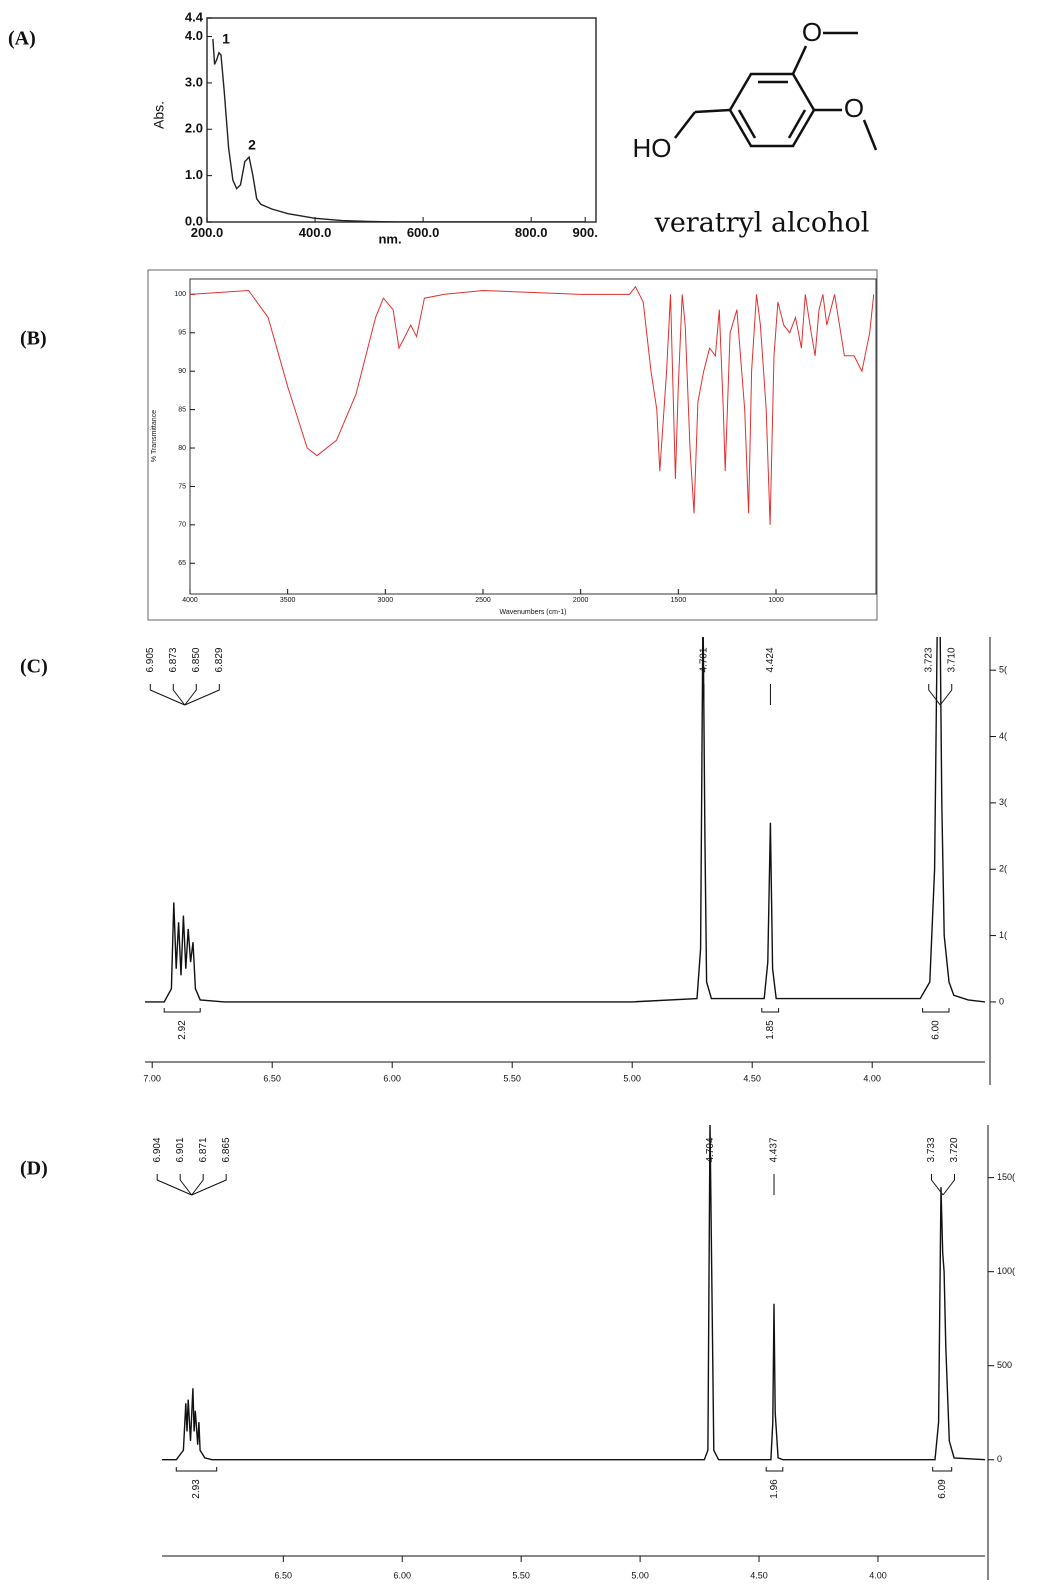 Image resolution: width=1048 pixels, height=1585 pixels. I want to click on y-tick-label: 95, so click(182, 333).